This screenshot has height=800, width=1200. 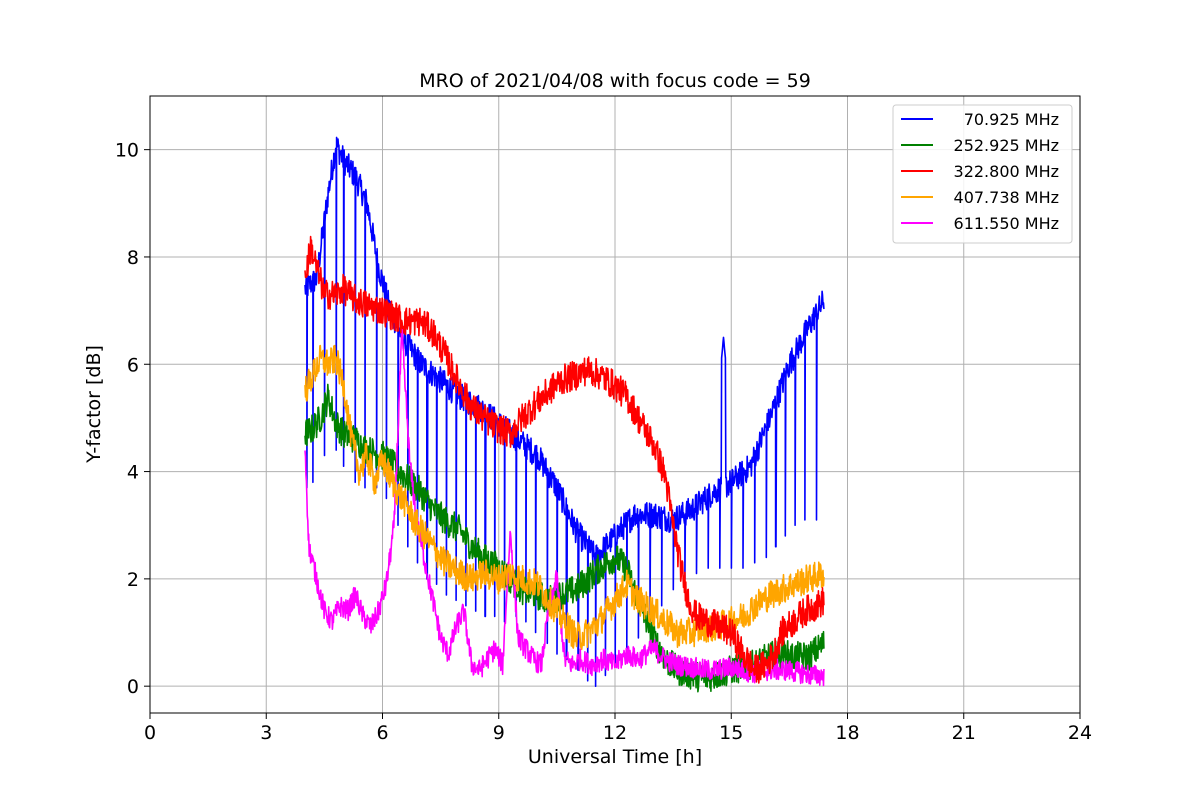 I want to click on chart-title: MRO of 2021/04/08 with focus code = 59, so click(x=615, y=81).